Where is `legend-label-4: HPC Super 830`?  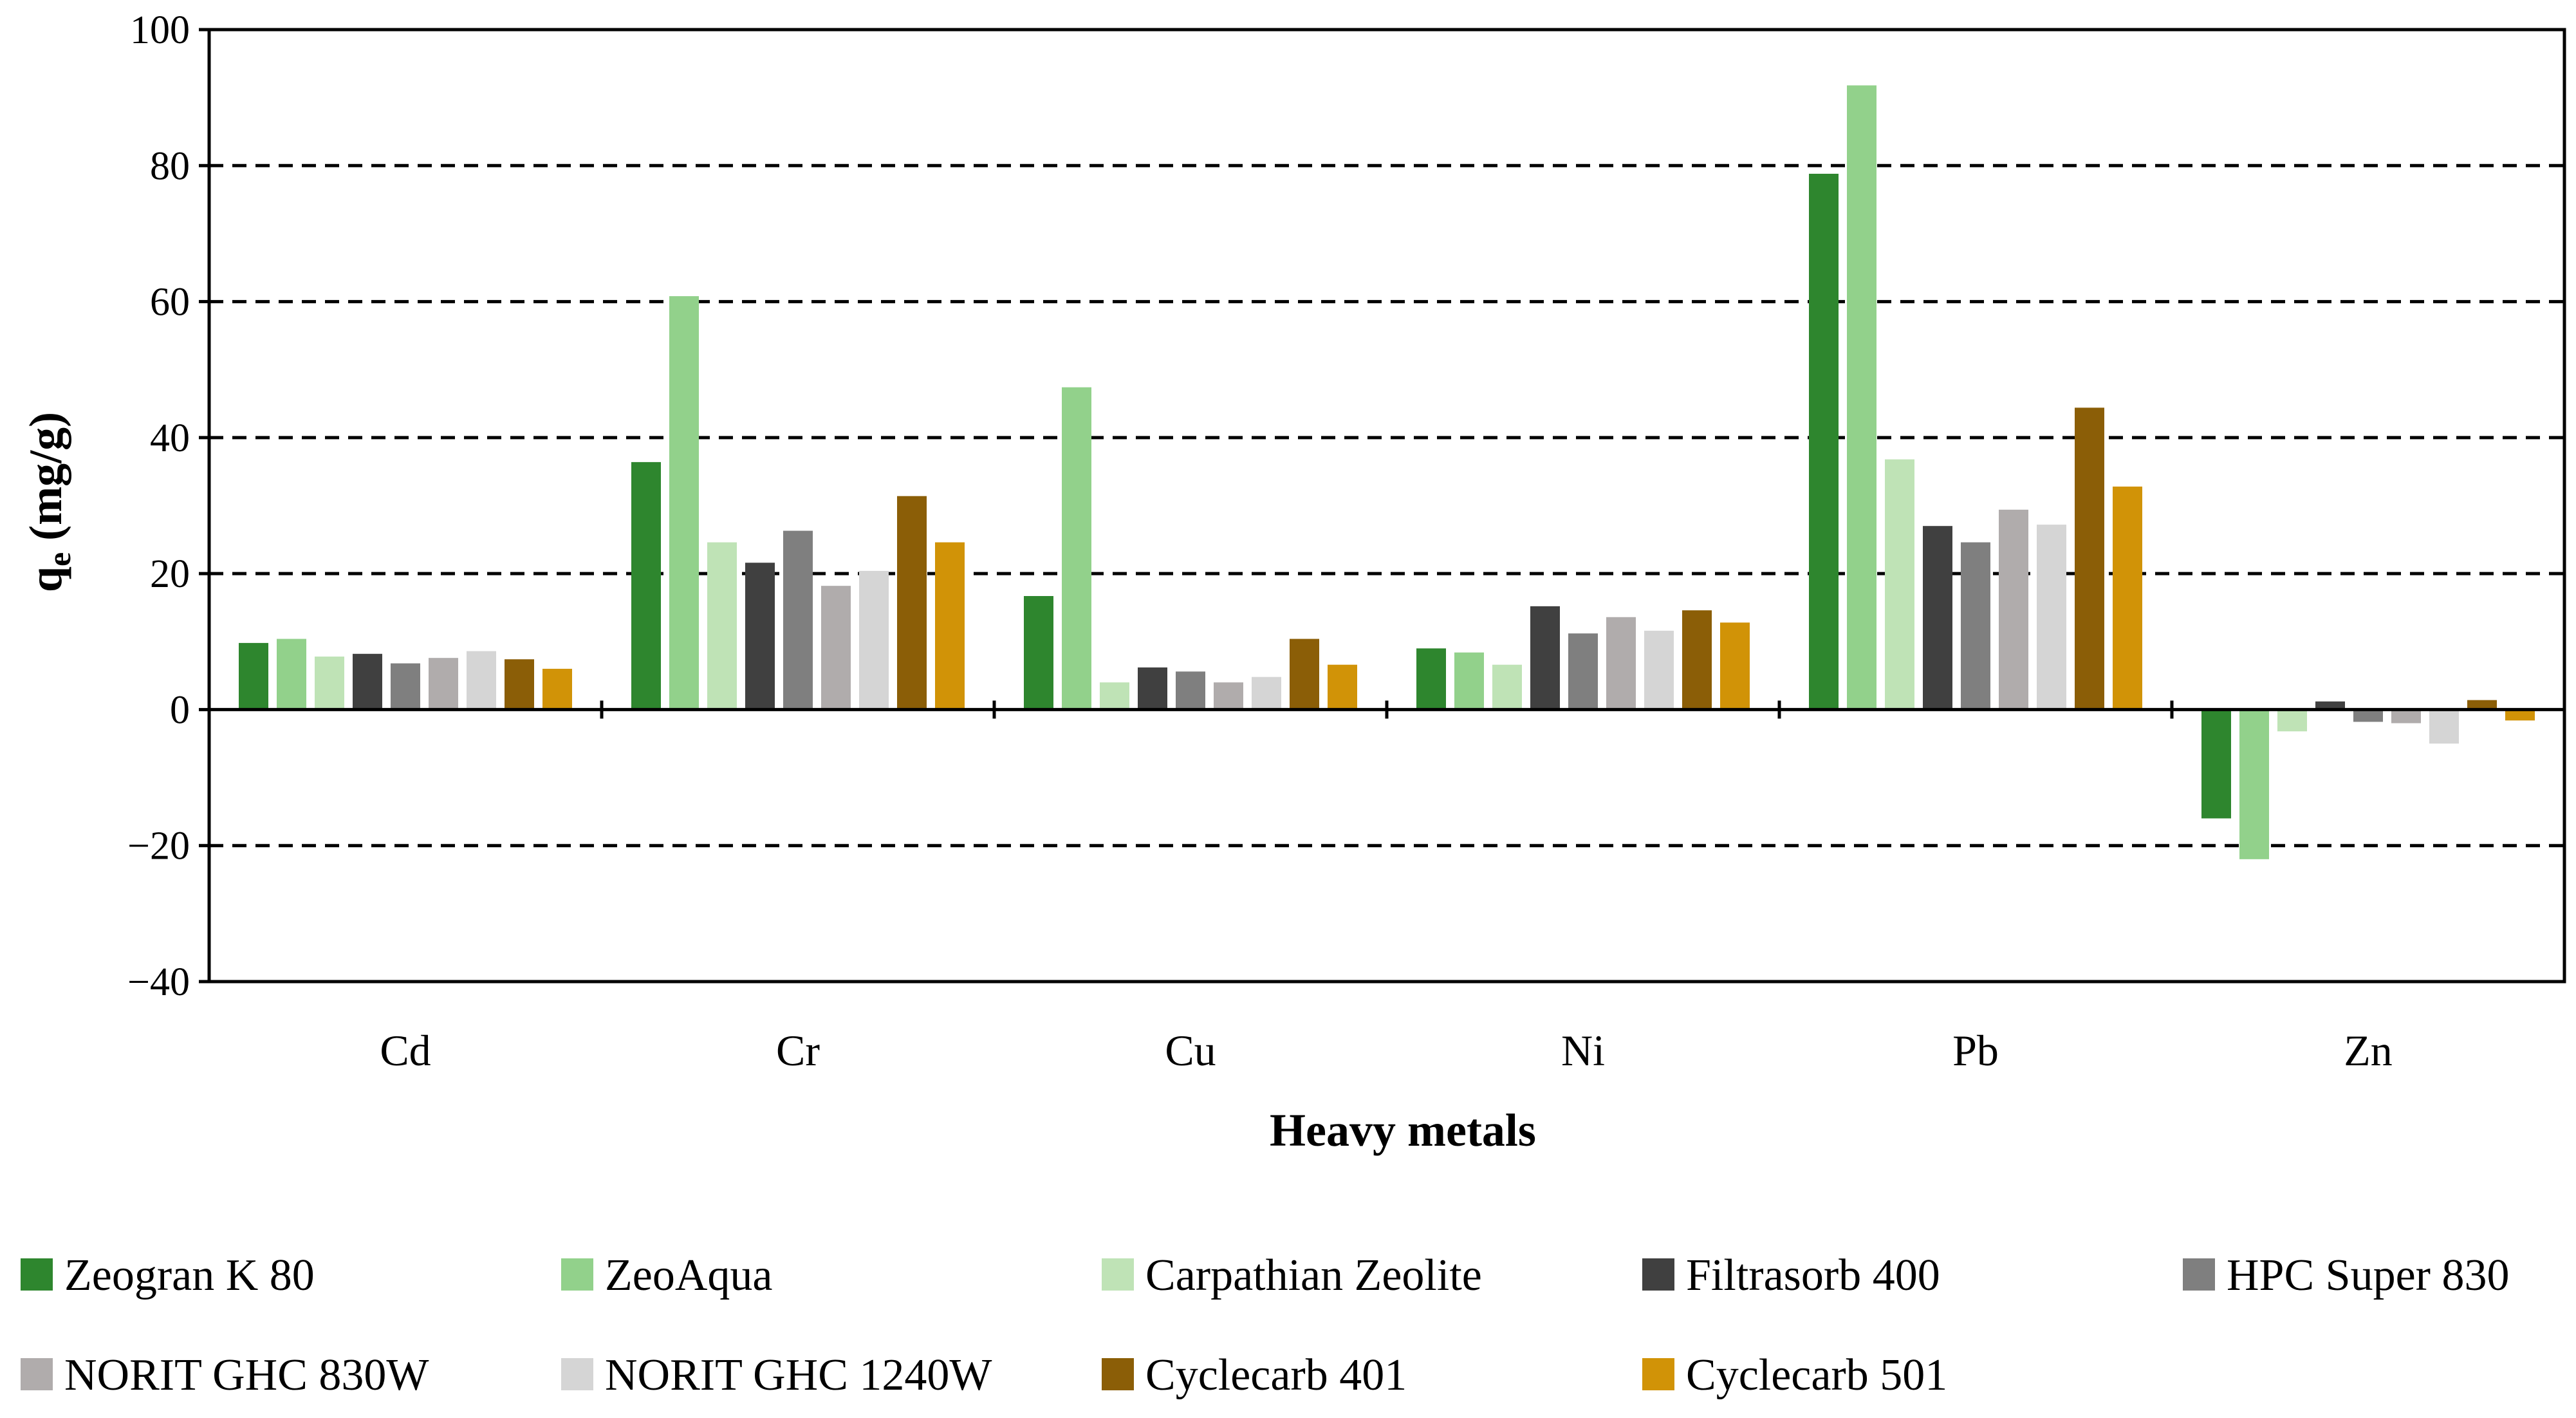
legend-label-4: HPC Super 830 is located at coordinates (2368, 1275).